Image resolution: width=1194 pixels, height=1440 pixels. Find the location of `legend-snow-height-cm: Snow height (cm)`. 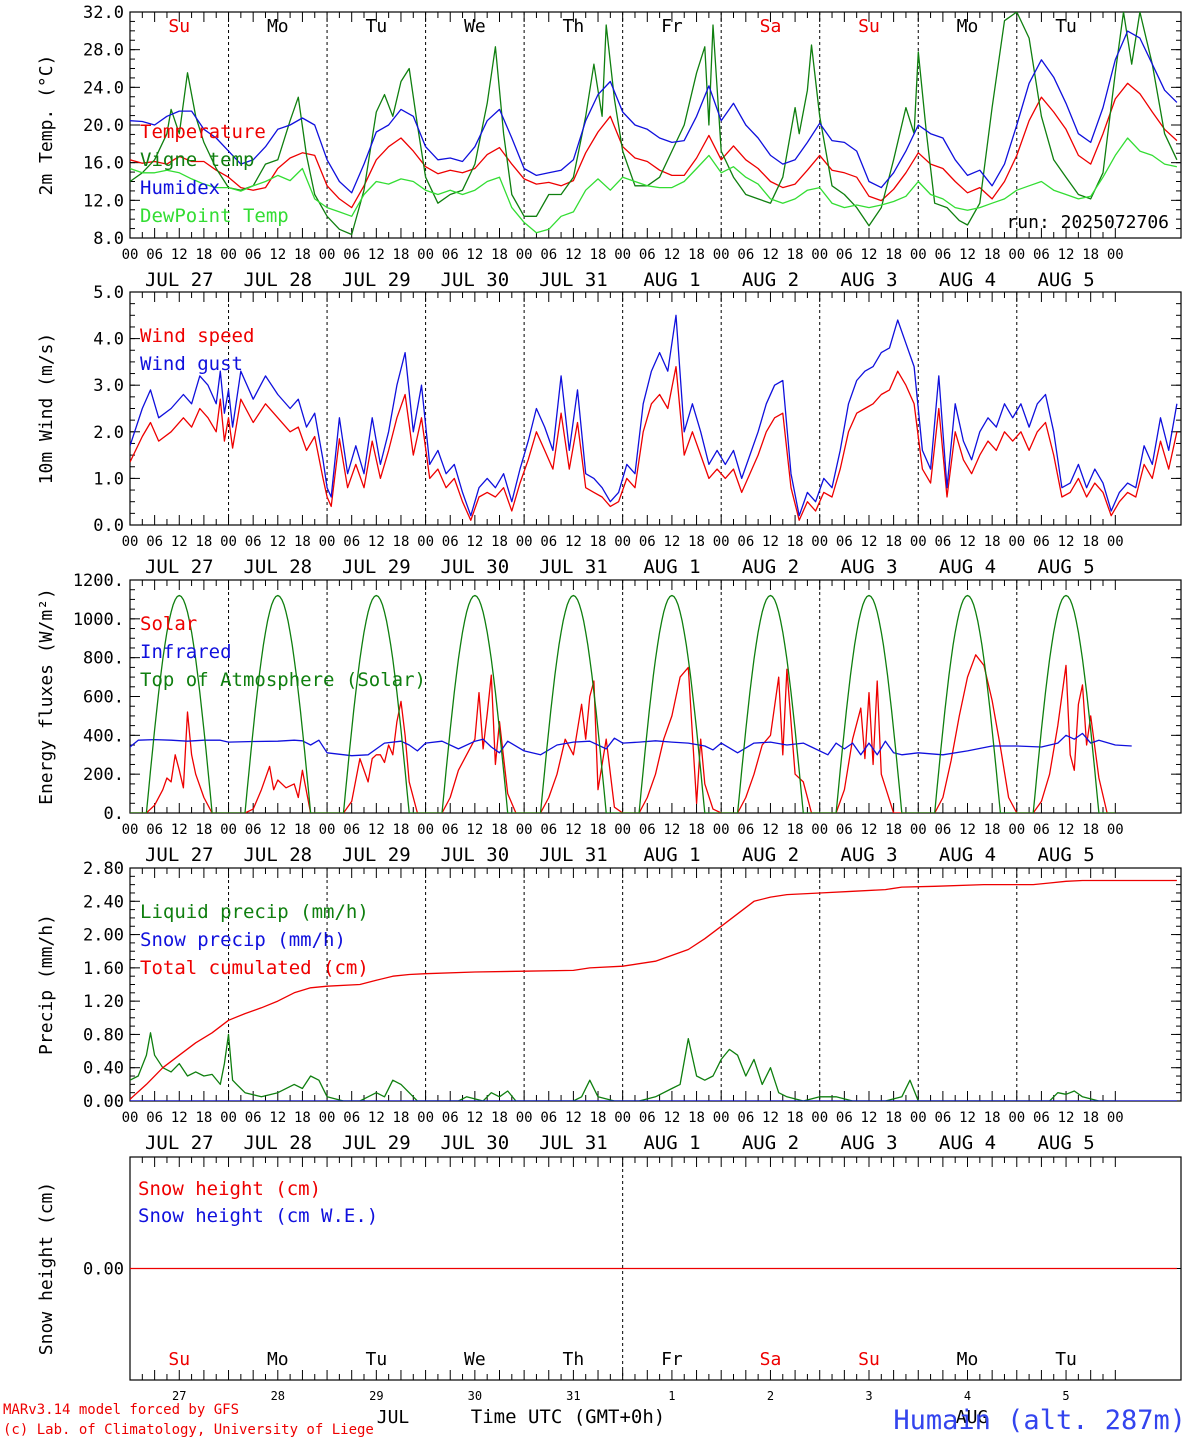

legend-snow-height-cm: Snow height (cm) is located at coordinates (229, 1189).